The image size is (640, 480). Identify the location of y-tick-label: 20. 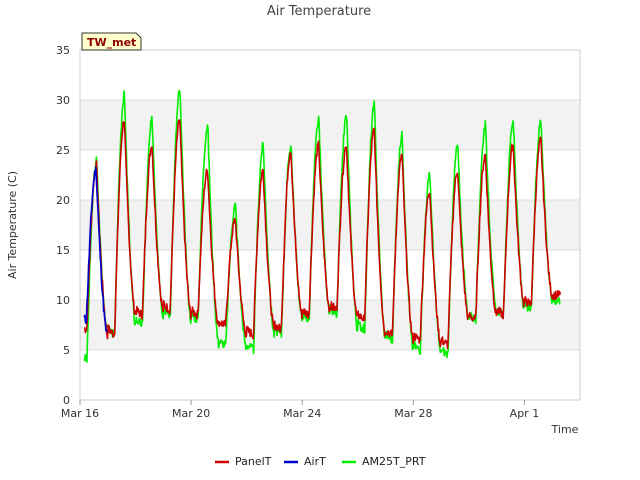
(63, 200).